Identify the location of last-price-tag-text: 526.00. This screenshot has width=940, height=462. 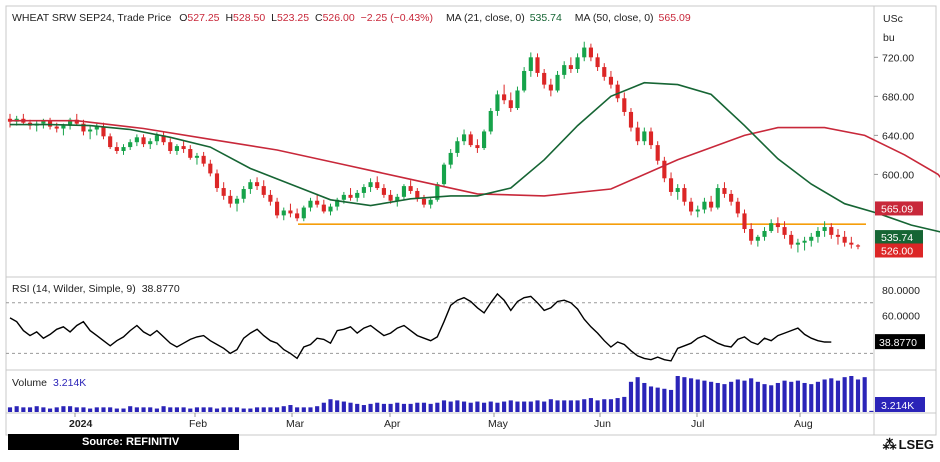
(897, 251).